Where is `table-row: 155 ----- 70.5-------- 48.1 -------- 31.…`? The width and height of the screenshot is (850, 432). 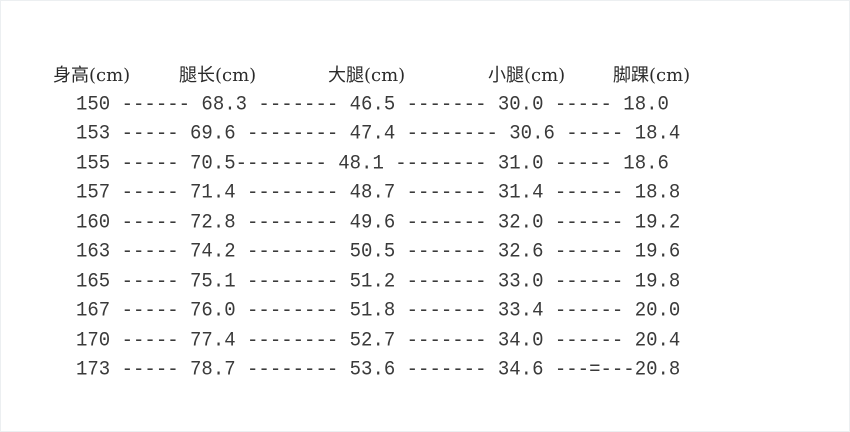 table-row: 155 ----- 70.5-------- 48.1 -------- 31.… is located at coordinates (372, 163).